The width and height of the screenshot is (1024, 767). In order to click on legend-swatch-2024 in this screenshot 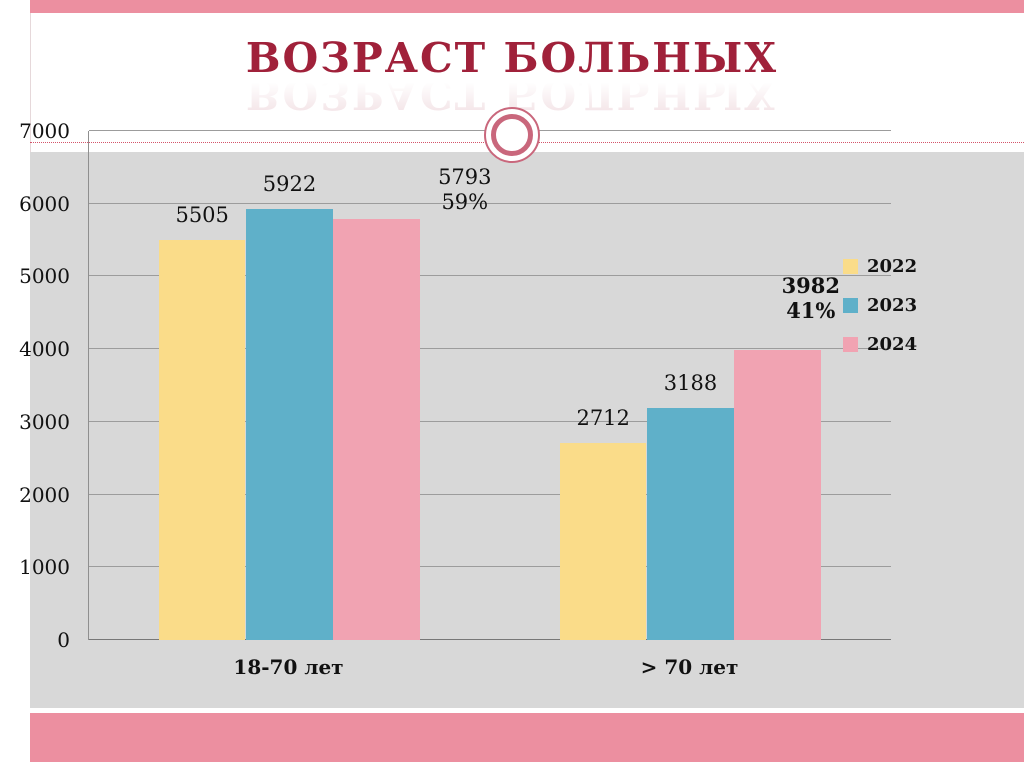, I will do `click(850, 344)`.